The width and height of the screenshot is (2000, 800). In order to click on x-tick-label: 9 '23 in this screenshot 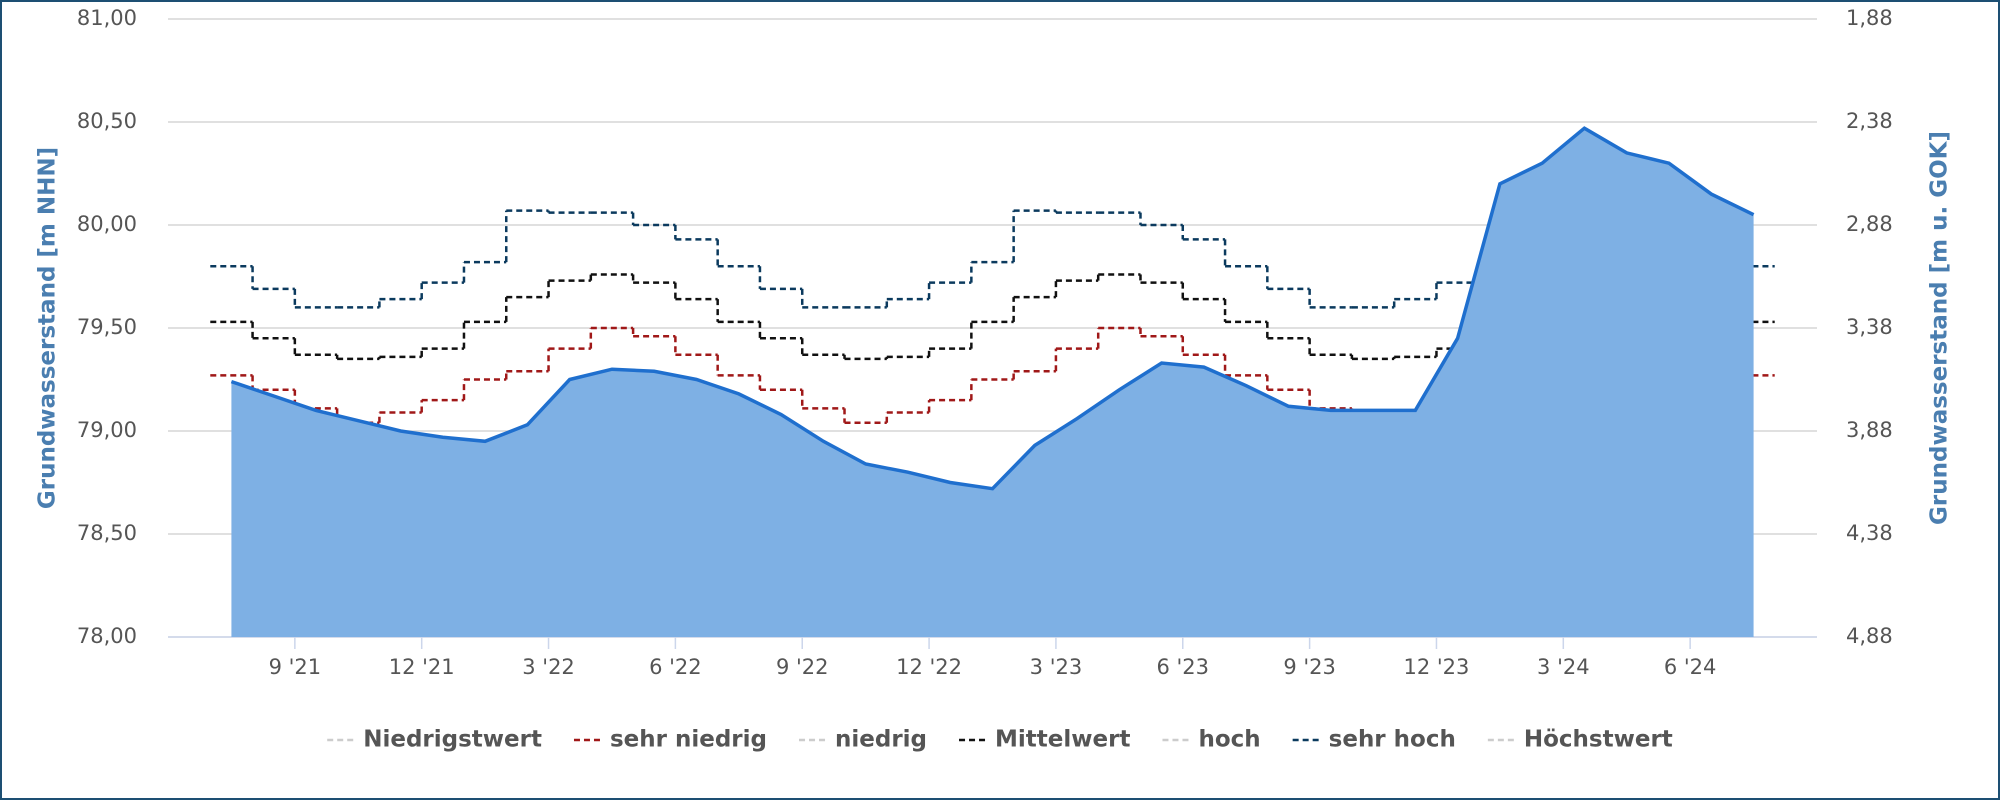, I will do `click(1309, 667)`.